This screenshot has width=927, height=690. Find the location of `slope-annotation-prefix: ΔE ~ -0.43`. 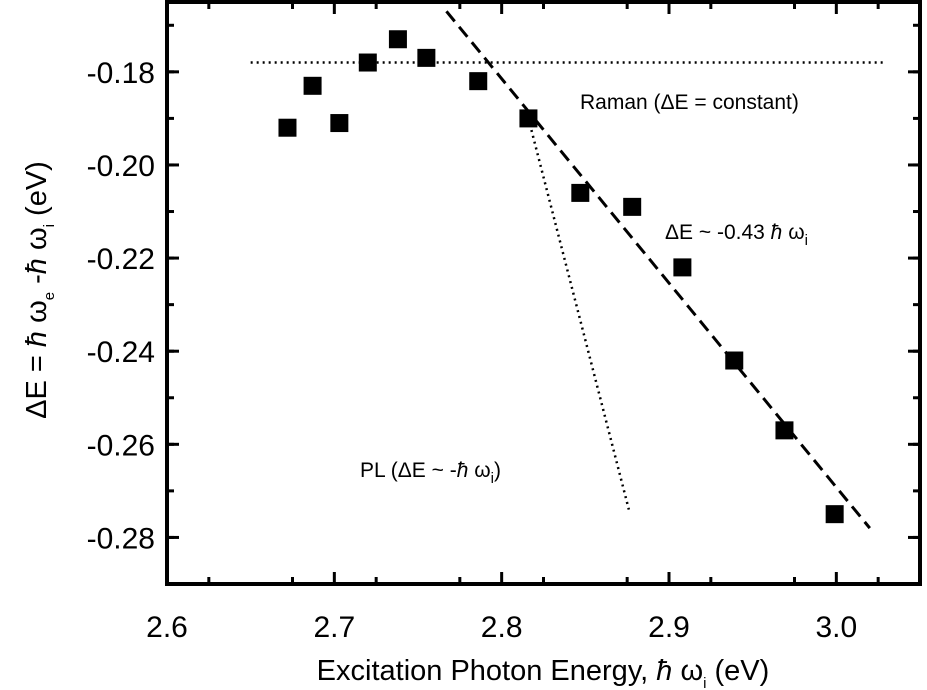

slope-annotation-prefix: ΔE ~ -0.43 is located at coordinates (718, 232).